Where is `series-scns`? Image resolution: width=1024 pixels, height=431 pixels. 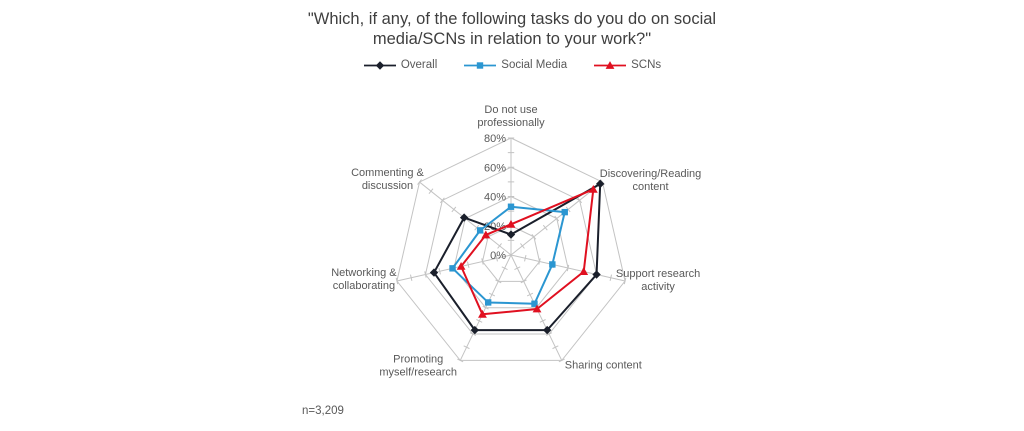
series-scns is located at coordinates (527, 251).